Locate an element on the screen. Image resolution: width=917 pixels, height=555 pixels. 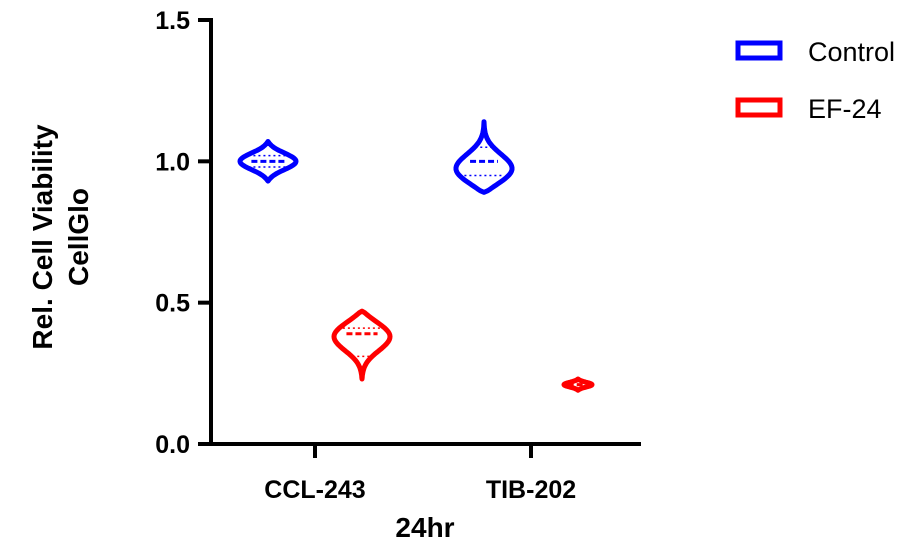
legend-item-control: Control is located at coordinates (815, 52).